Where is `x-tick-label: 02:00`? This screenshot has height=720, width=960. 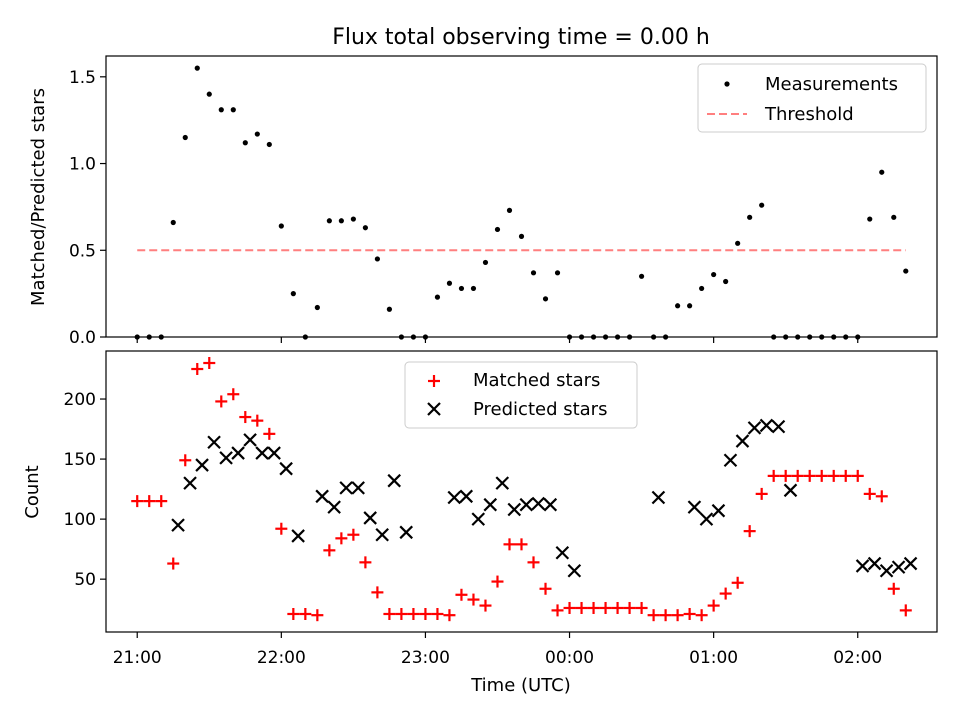 x-tick-label: 02:00 is located at coordinates (857, 658).